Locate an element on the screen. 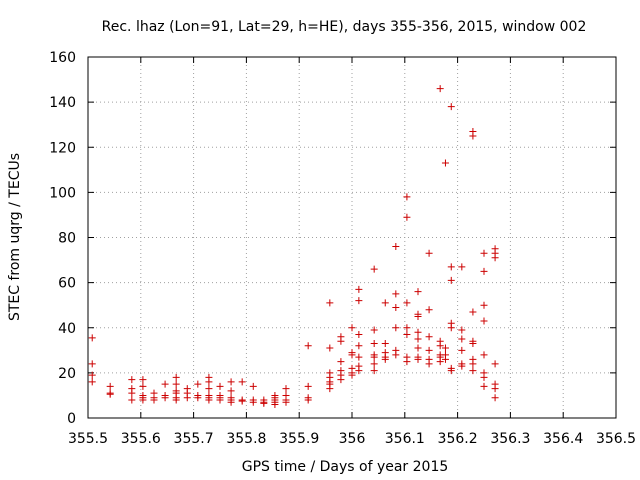 The width and height of the screenshot is (640, 480). y-tick-label: 80 is located at coordinates (67, 239).